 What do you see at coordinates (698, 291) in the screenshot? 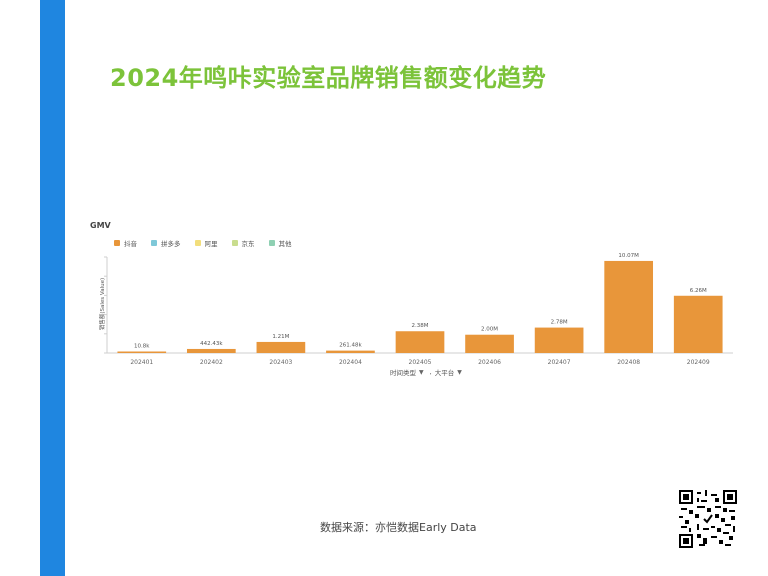
I see `data-label: 6.26M` at bounding box center [698, 291].